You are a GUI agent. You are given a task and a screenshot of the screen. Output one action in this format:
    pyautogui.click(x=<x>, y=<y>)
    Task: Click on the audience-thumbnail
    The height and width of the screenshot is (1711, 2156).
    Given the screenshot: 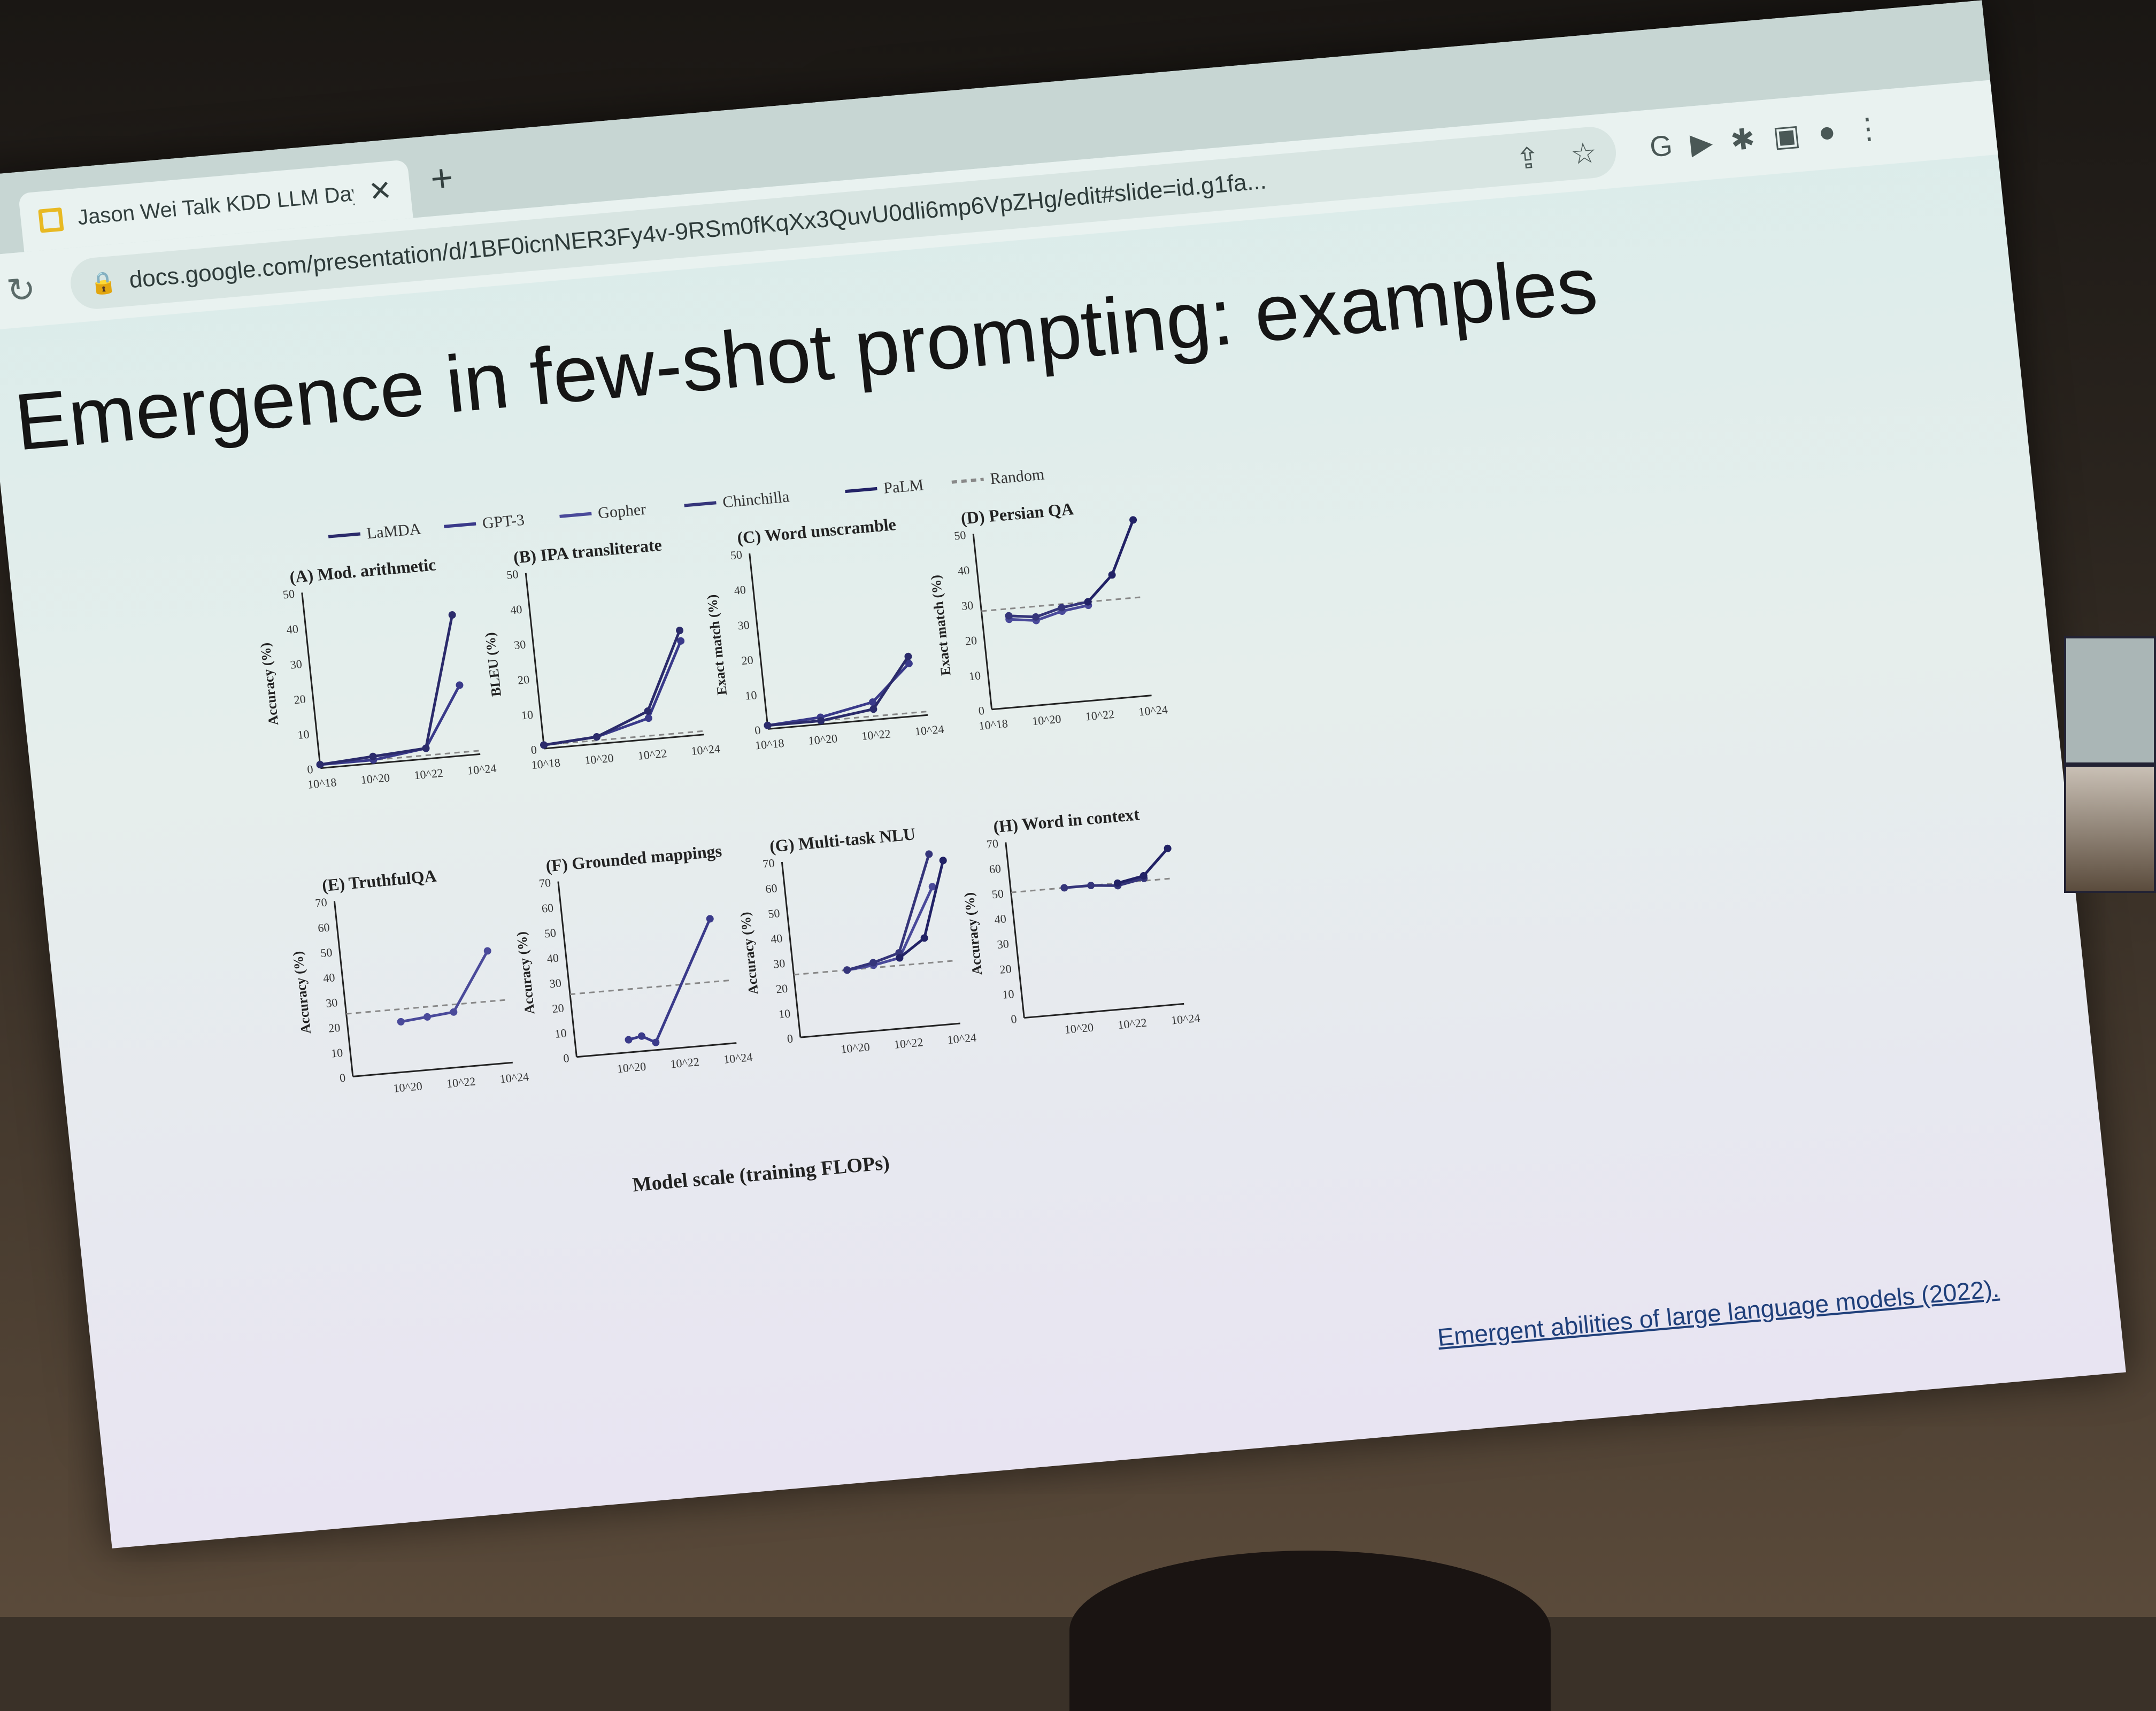 What is the action you would take?
    pyautogui.click(x=2110, y=829)
    